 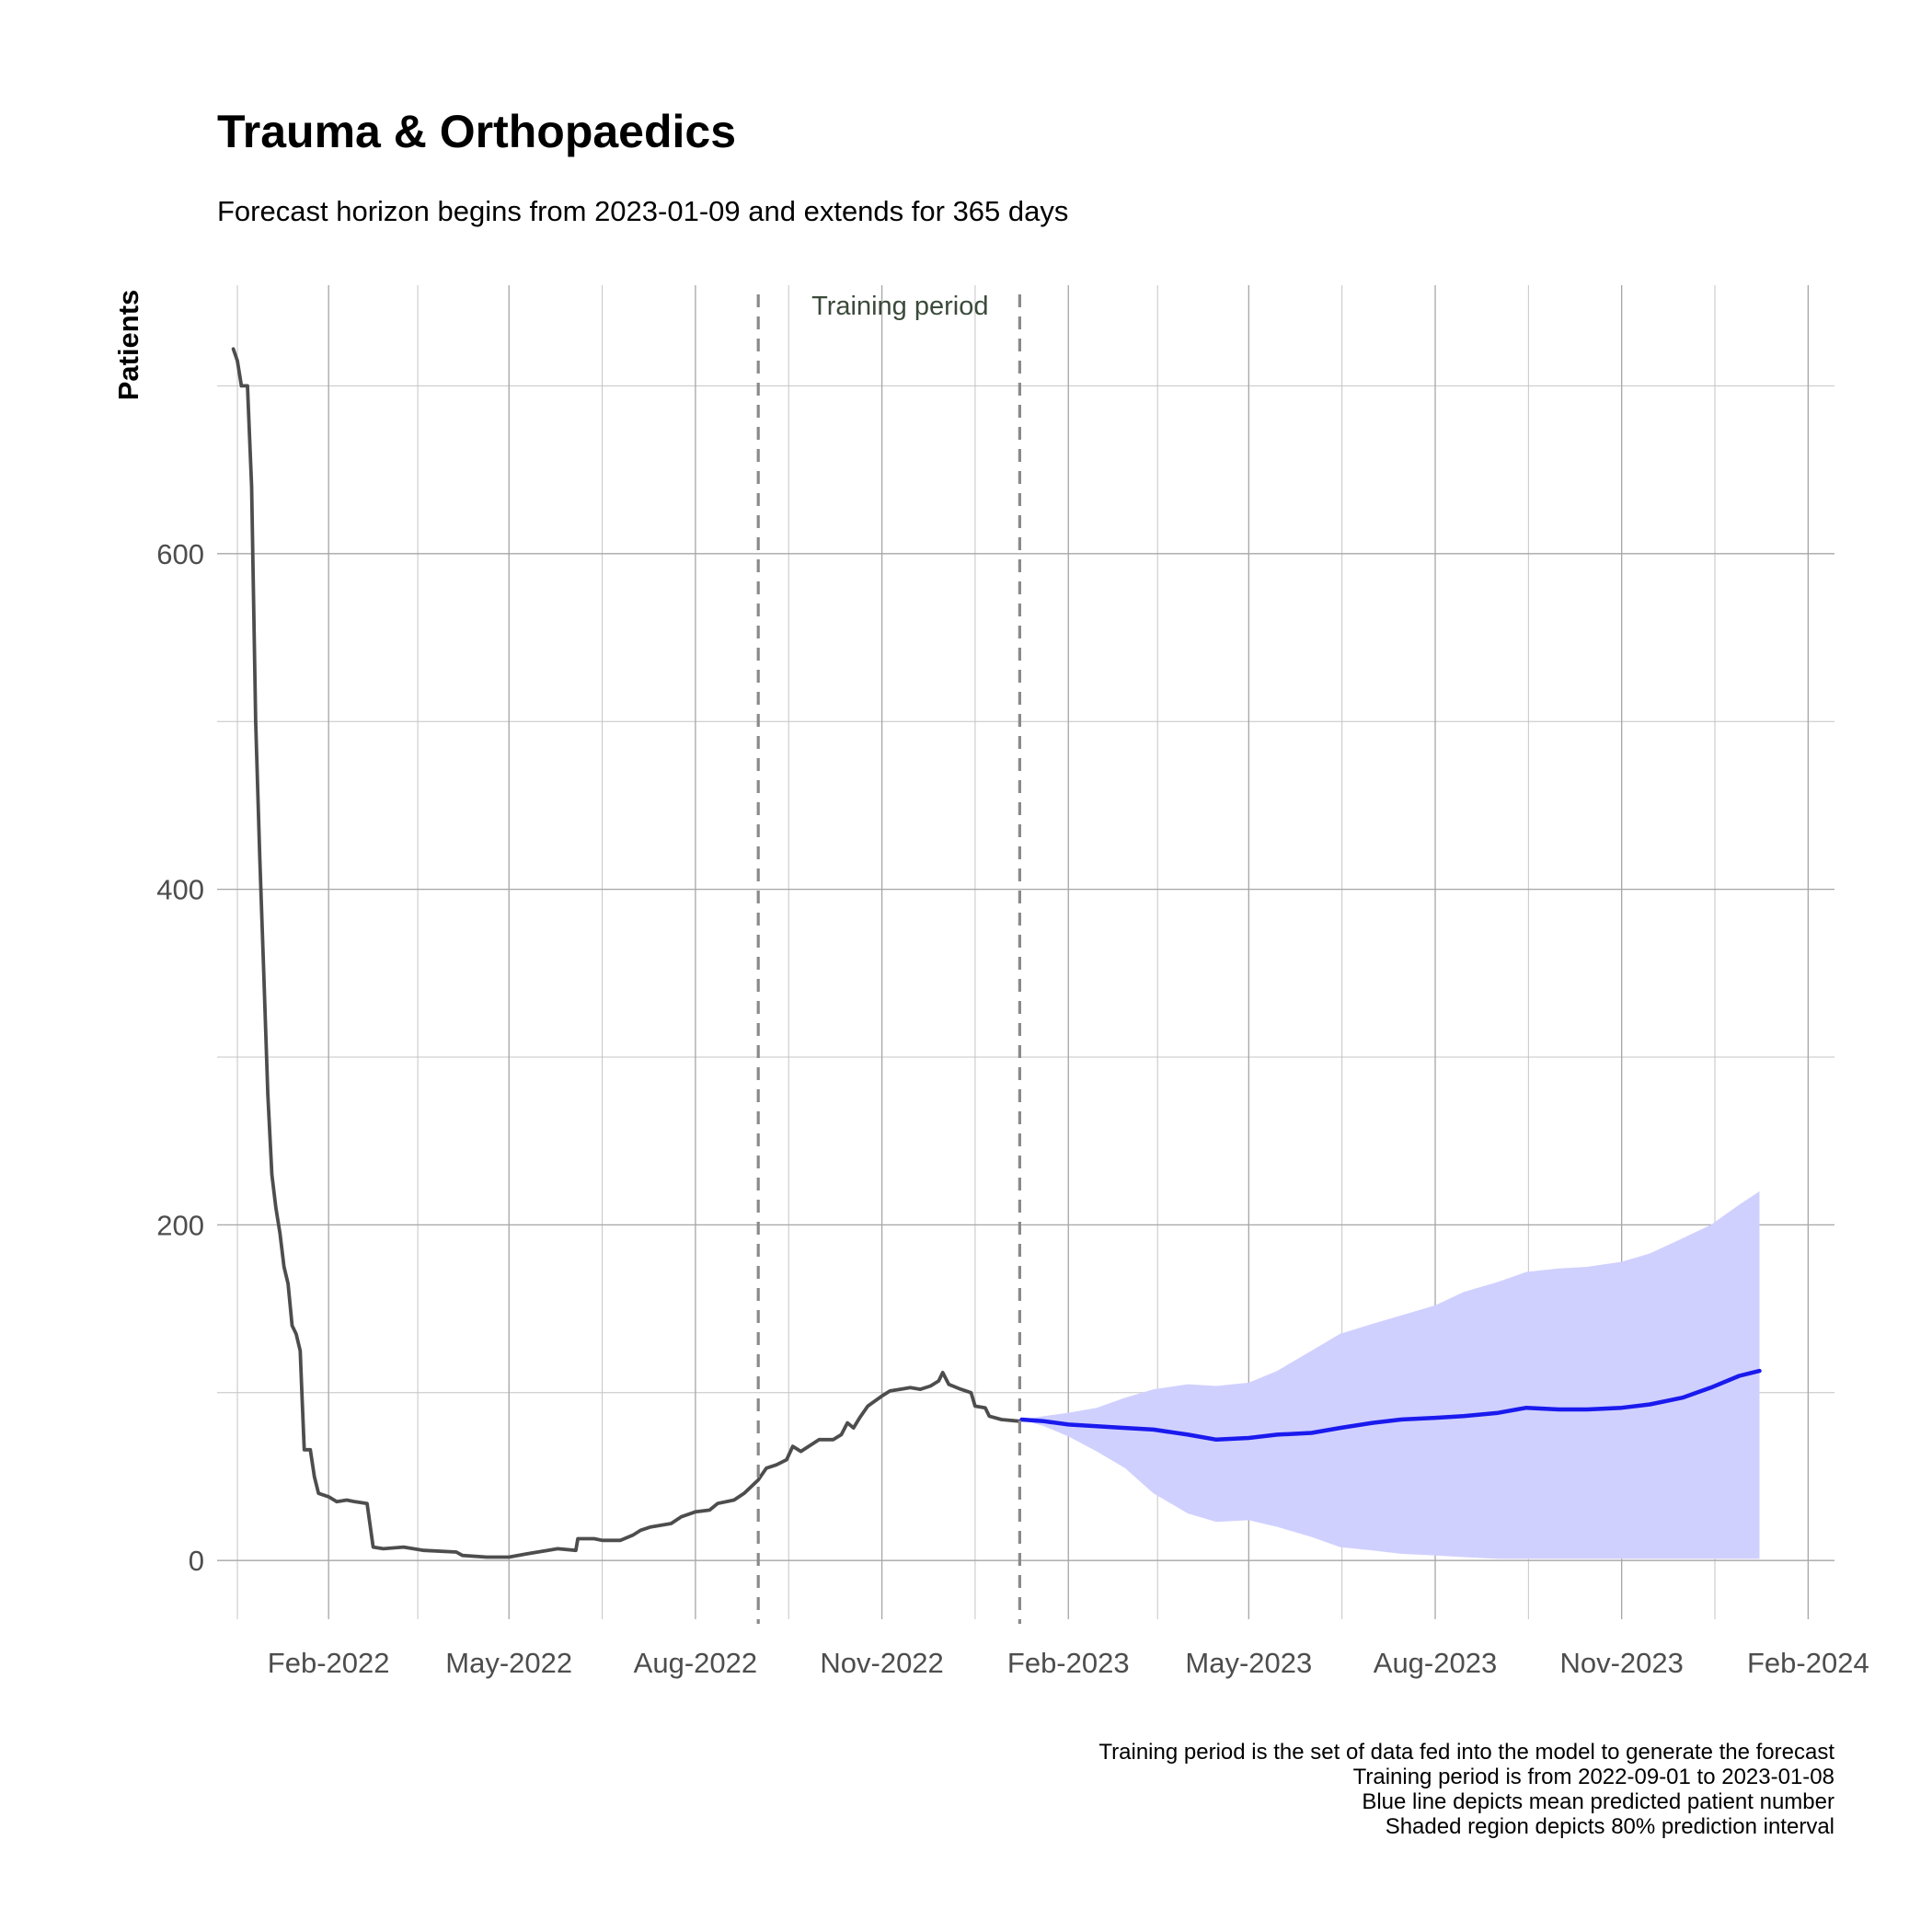 What do you see at coordinates (1808, 1663) in the screenshot?
I see `x-tick-label: Feb-2024` at bounding box center [1808, 1663].